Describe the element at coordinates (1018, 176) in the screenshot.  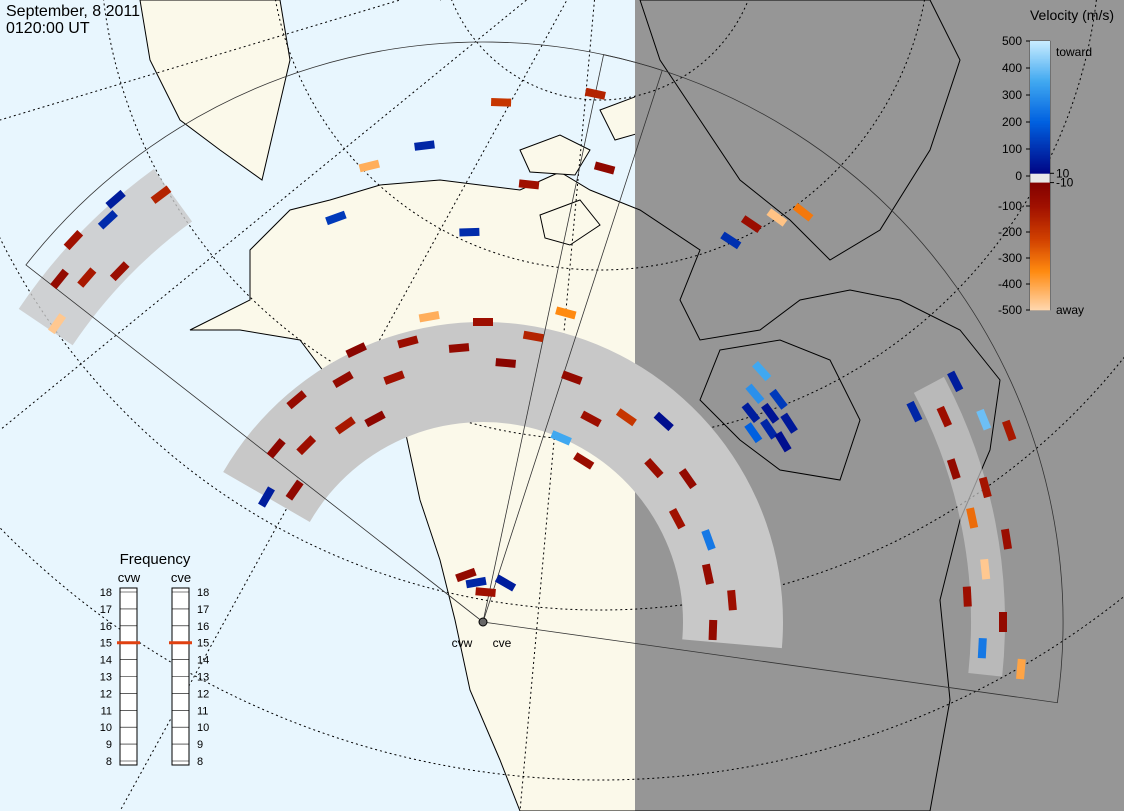
I see `colorbar-tick-label: 0` at that location.